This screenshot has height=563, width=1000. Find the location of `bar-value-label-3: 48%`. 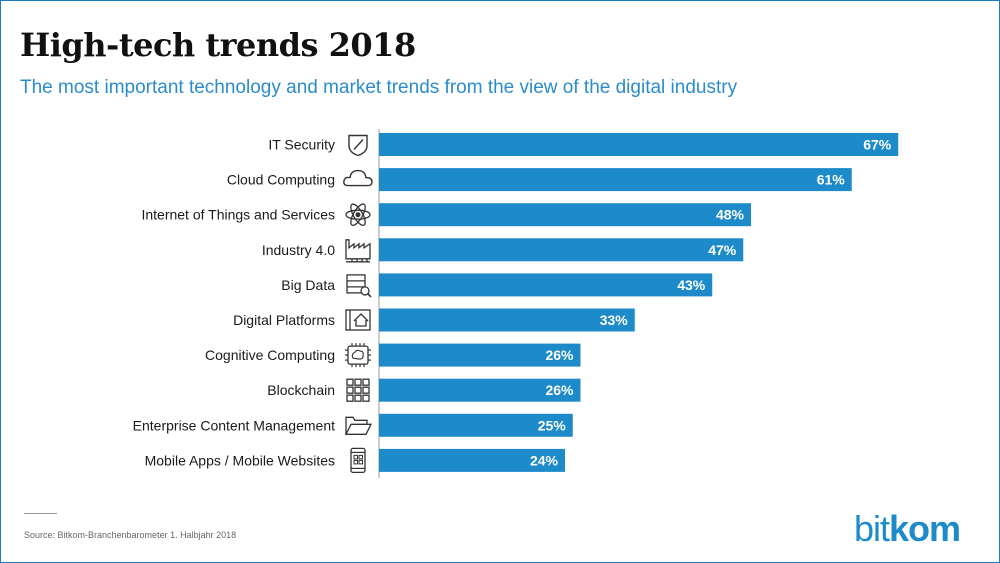

bar-value-label-3: 48% is located at coordinates (730, 215).